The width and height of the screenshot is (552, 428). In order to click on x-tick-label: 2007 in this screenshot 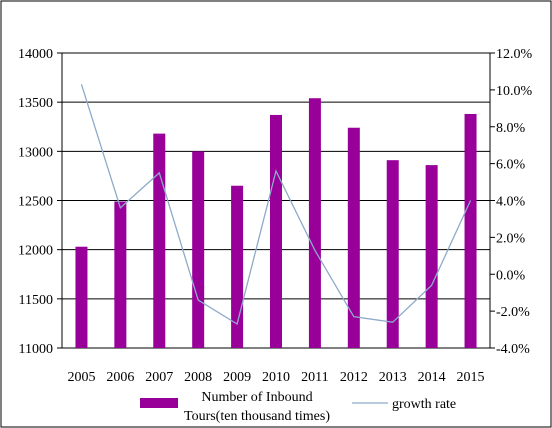, I will do `click(159, 377)`.